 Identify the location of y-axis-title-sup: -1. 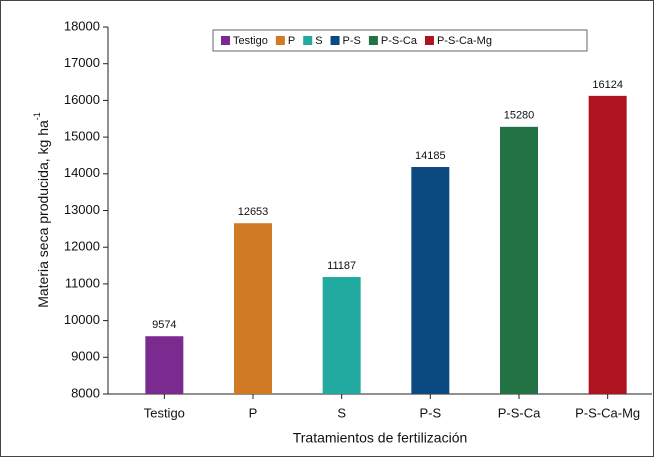
(37, 116).